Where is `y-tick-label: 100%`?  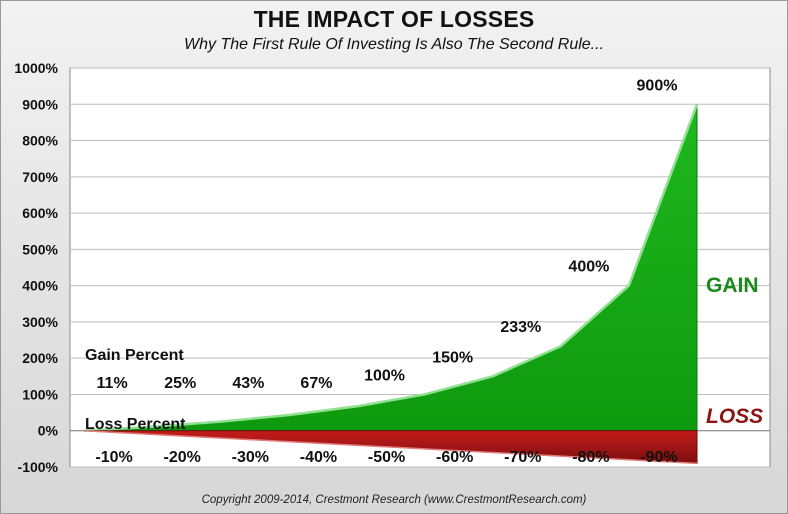 y-tick-label: 100% is located at coordinates (40, 394).